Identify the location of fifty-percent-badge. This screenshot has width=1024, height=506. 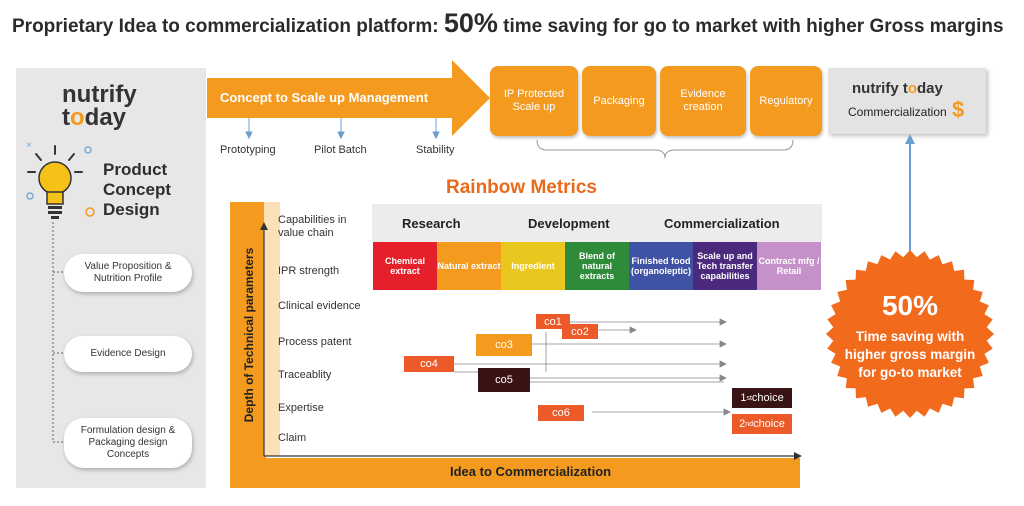
(910, 334).